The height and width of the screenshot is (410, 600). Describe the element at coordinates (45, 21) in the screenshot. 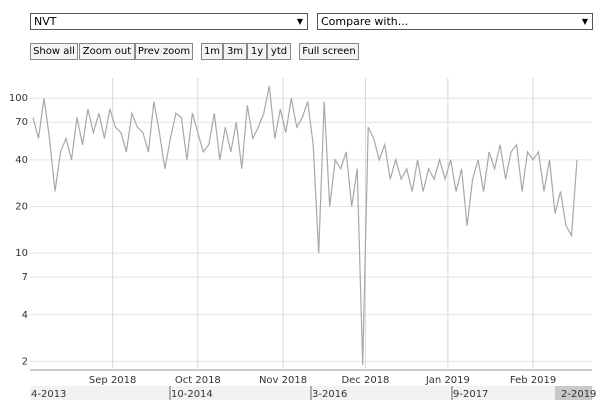

I see `symbol-text: NVT` at that location.